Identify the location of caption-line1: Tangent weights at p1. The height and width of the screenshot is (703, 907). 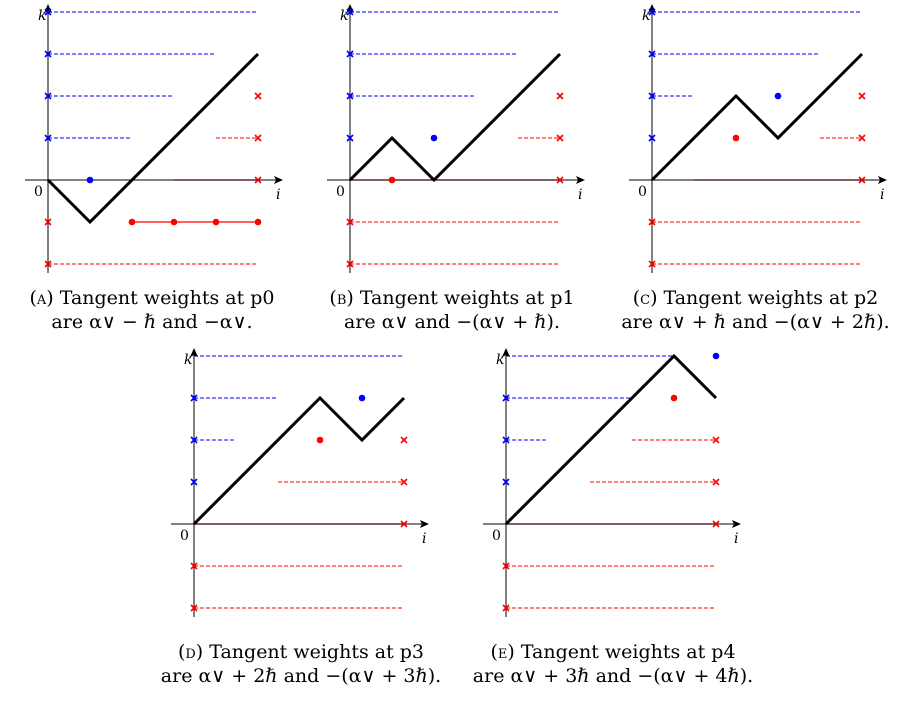
(467, 298).